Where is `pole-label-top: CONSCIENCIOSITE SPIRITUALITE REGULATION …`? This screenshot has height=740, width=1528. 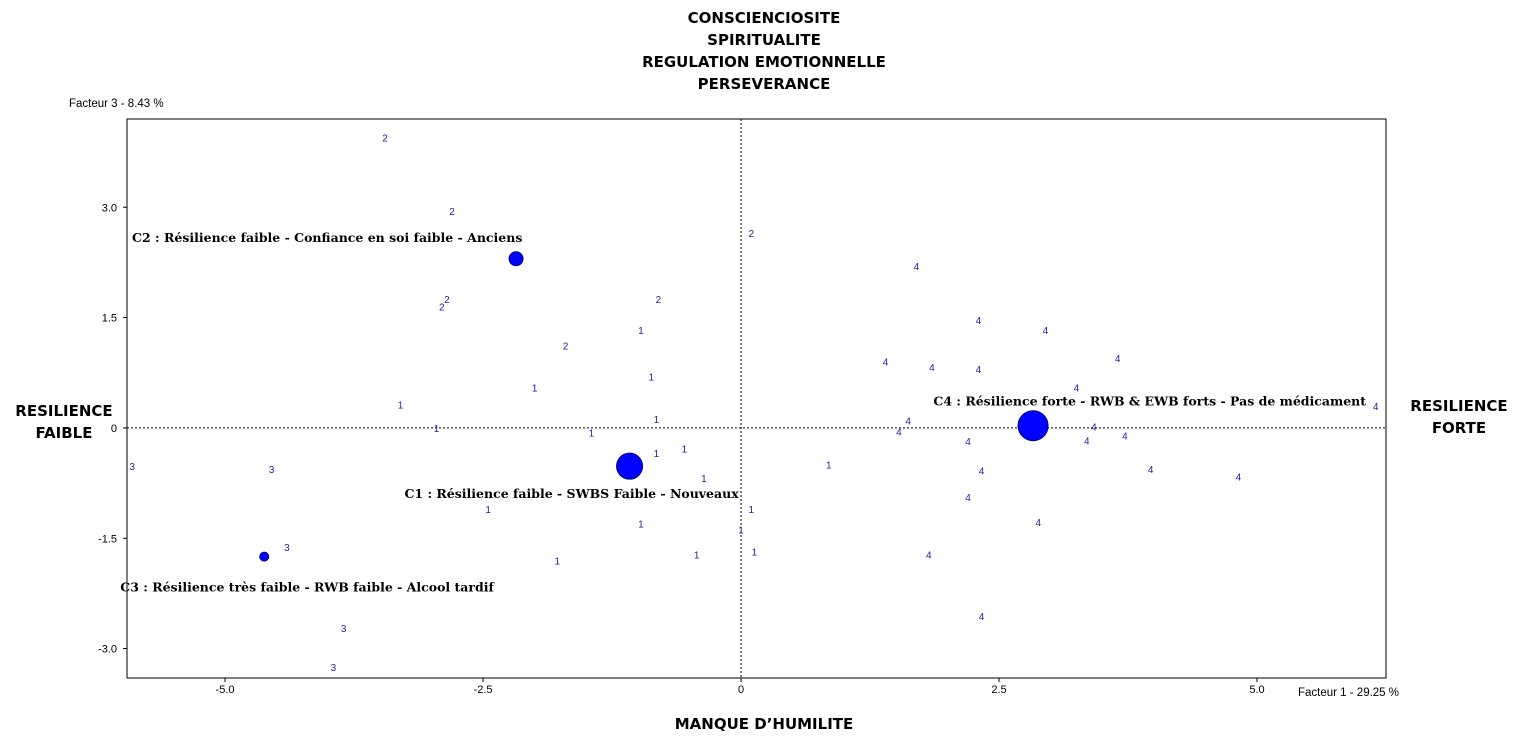
pole-label-top: CONSCIENCIOSITE SPIRITUALITE REGULATION … is located at coordinates (764, 51).